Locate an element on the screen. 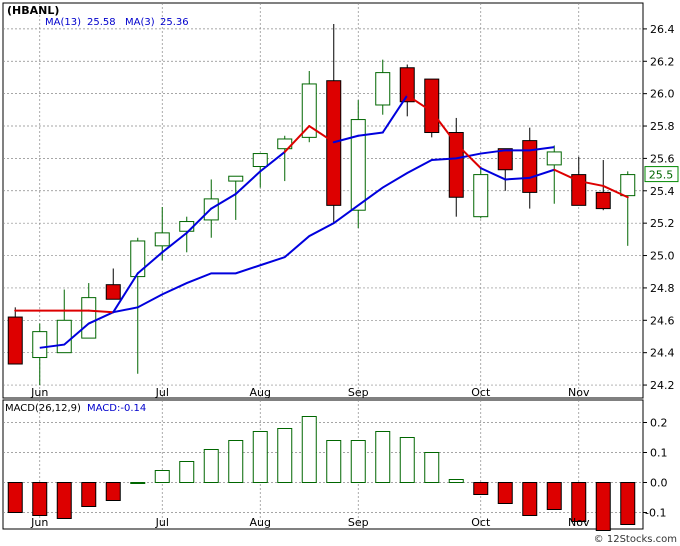  price-x-tick-label: Oct is located at coordinates (481, 392).